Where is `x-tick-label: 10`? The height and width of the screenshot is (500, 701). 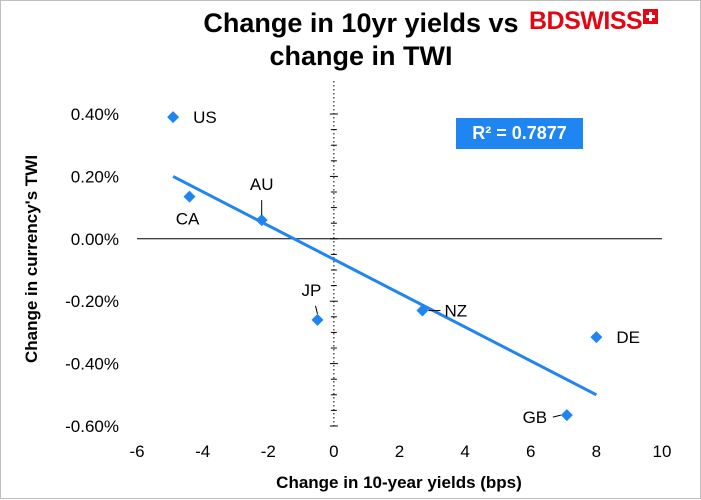 x-tick-label: 10 is located at coordinates (662, 451).